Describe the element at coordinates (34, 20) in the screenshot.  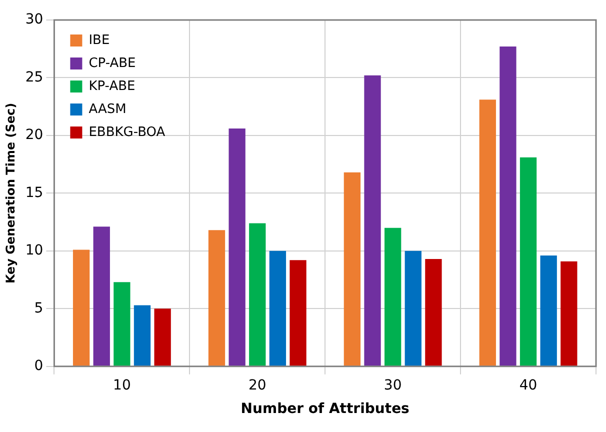
I see `y-tick-label: 30` at that location.